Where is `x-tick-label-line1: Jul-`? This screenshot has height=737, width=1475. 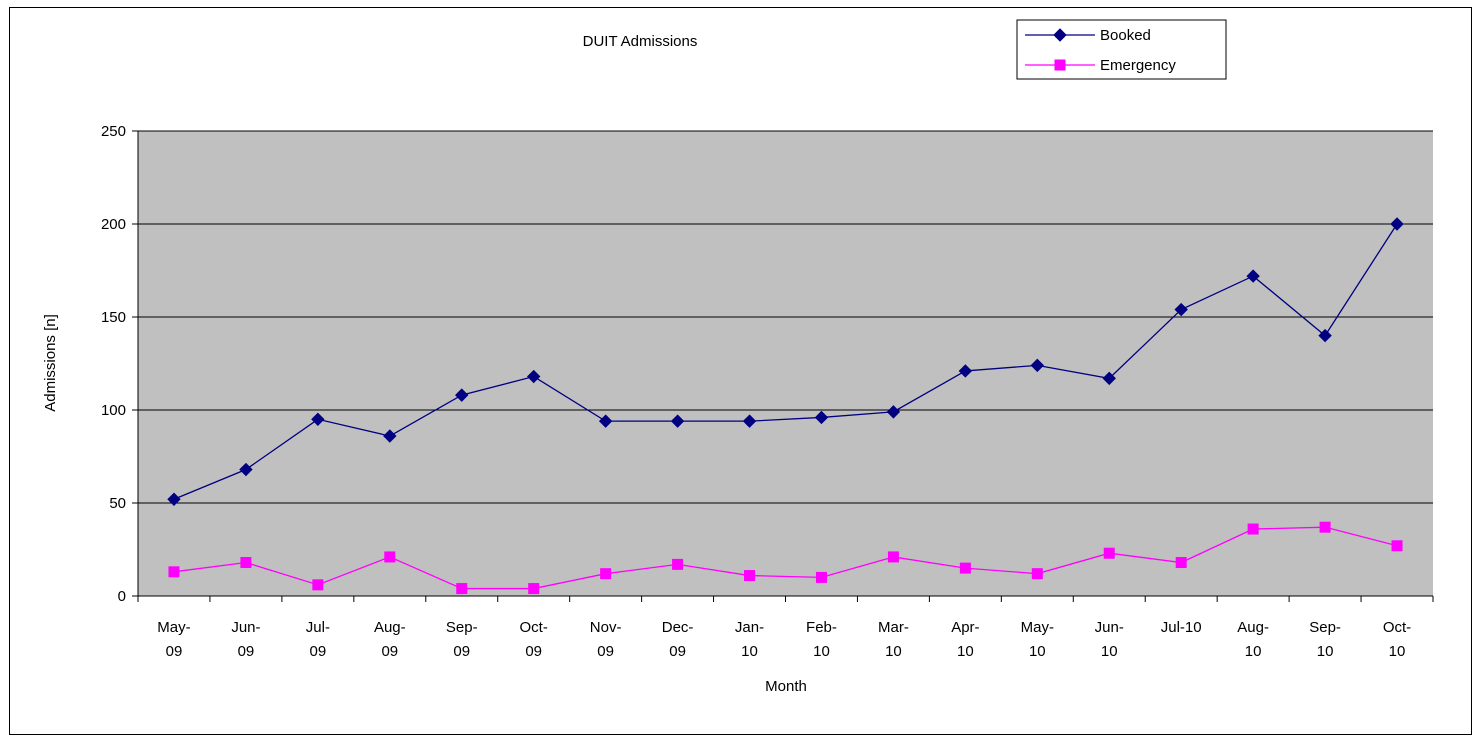 x-tick-label-line1: Jul- is located at coordinates (318, 627).